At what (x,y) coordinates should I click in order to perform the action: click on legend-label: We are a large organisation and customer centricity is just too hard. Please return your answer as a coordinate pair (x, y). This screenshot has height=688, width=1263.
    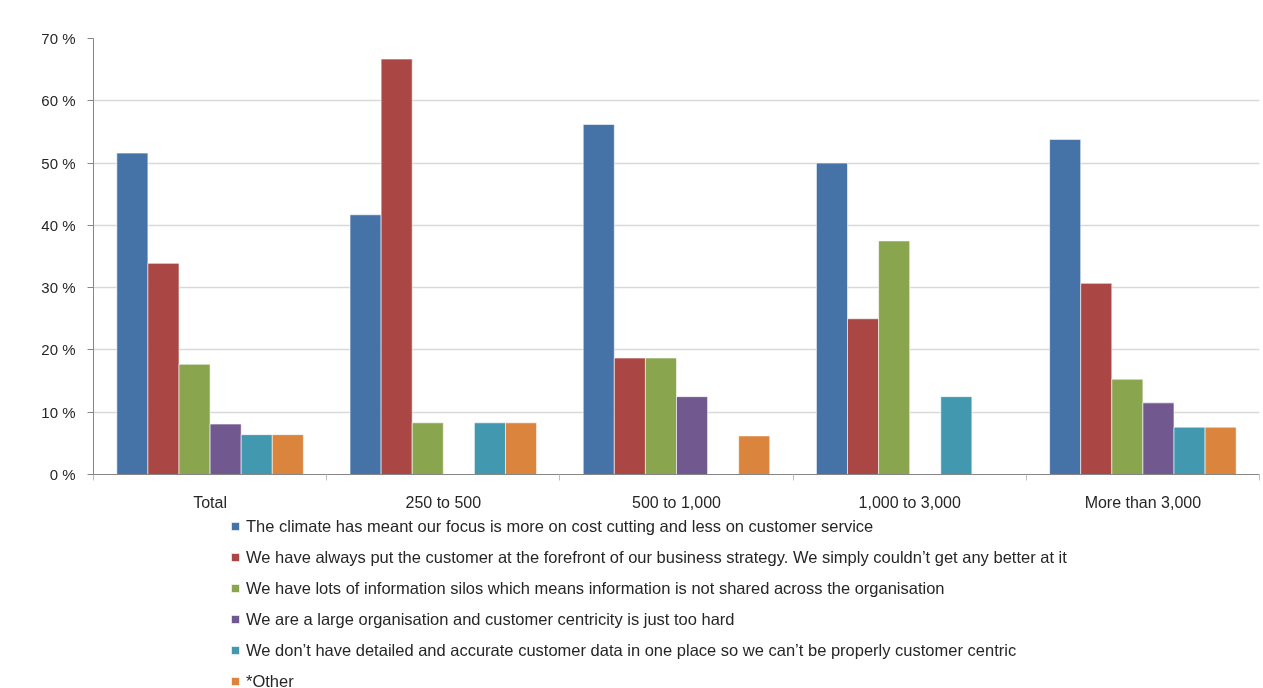
    Looking at the image, I should click on (490, 619).